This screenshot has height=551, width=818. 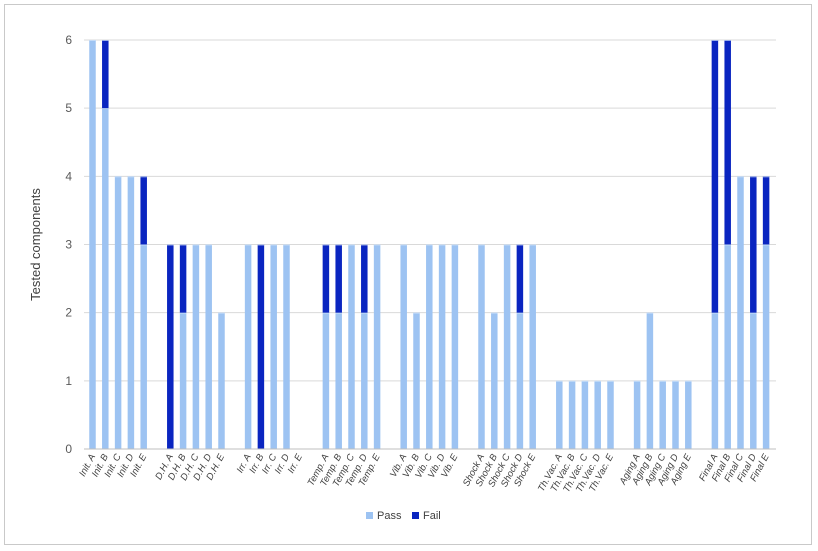 What do you see at coordinates (68, 313) in the screenshot?
I see `y-tick-label: 2` at bounding box center [68, 313].